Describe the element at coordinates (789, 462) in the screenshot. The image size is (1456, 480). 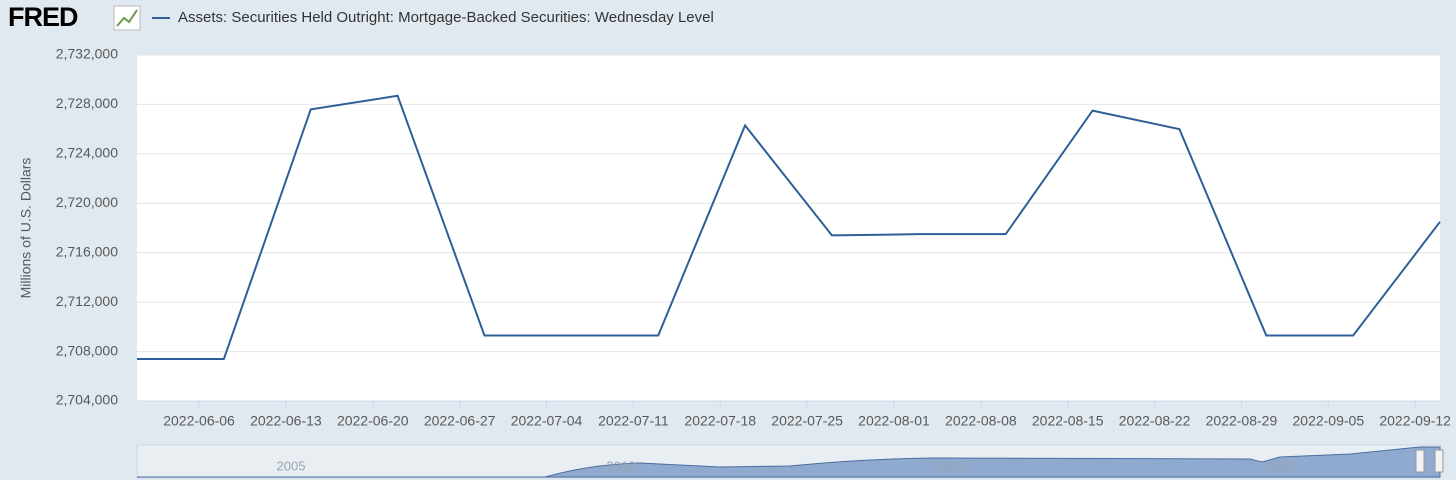
I see `navigator-area` at that location.